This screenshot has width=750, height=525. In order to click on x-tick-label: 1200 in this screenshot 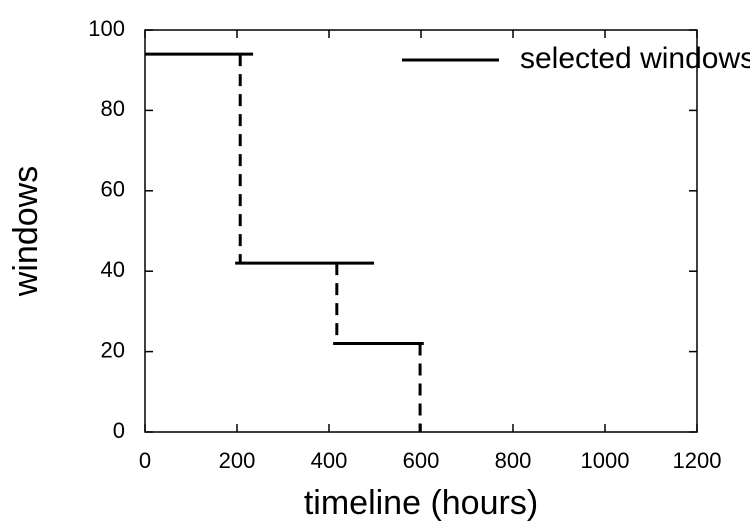, I will do `click(697, 460)`.